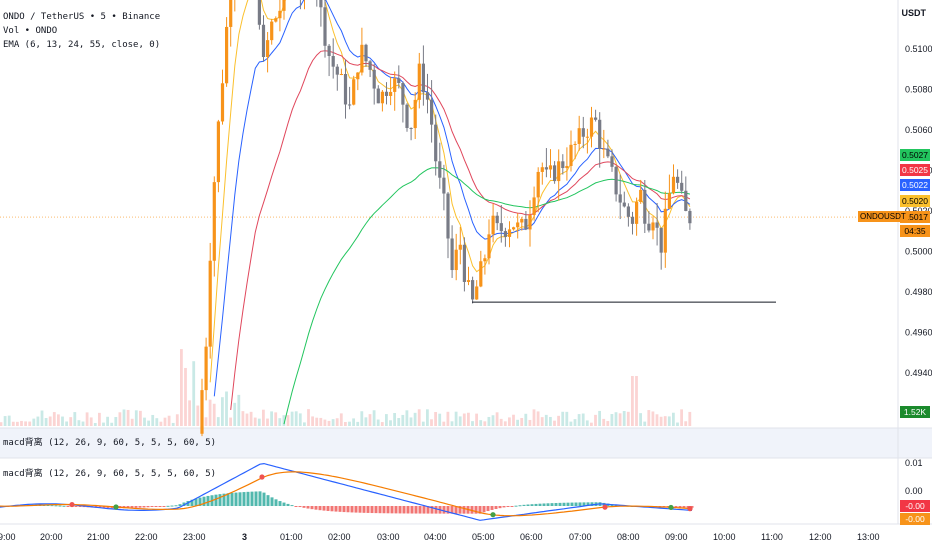 This screenshot has height=554, width=932. I want to click on time-tick-label: 12:00, so click(820, 537).